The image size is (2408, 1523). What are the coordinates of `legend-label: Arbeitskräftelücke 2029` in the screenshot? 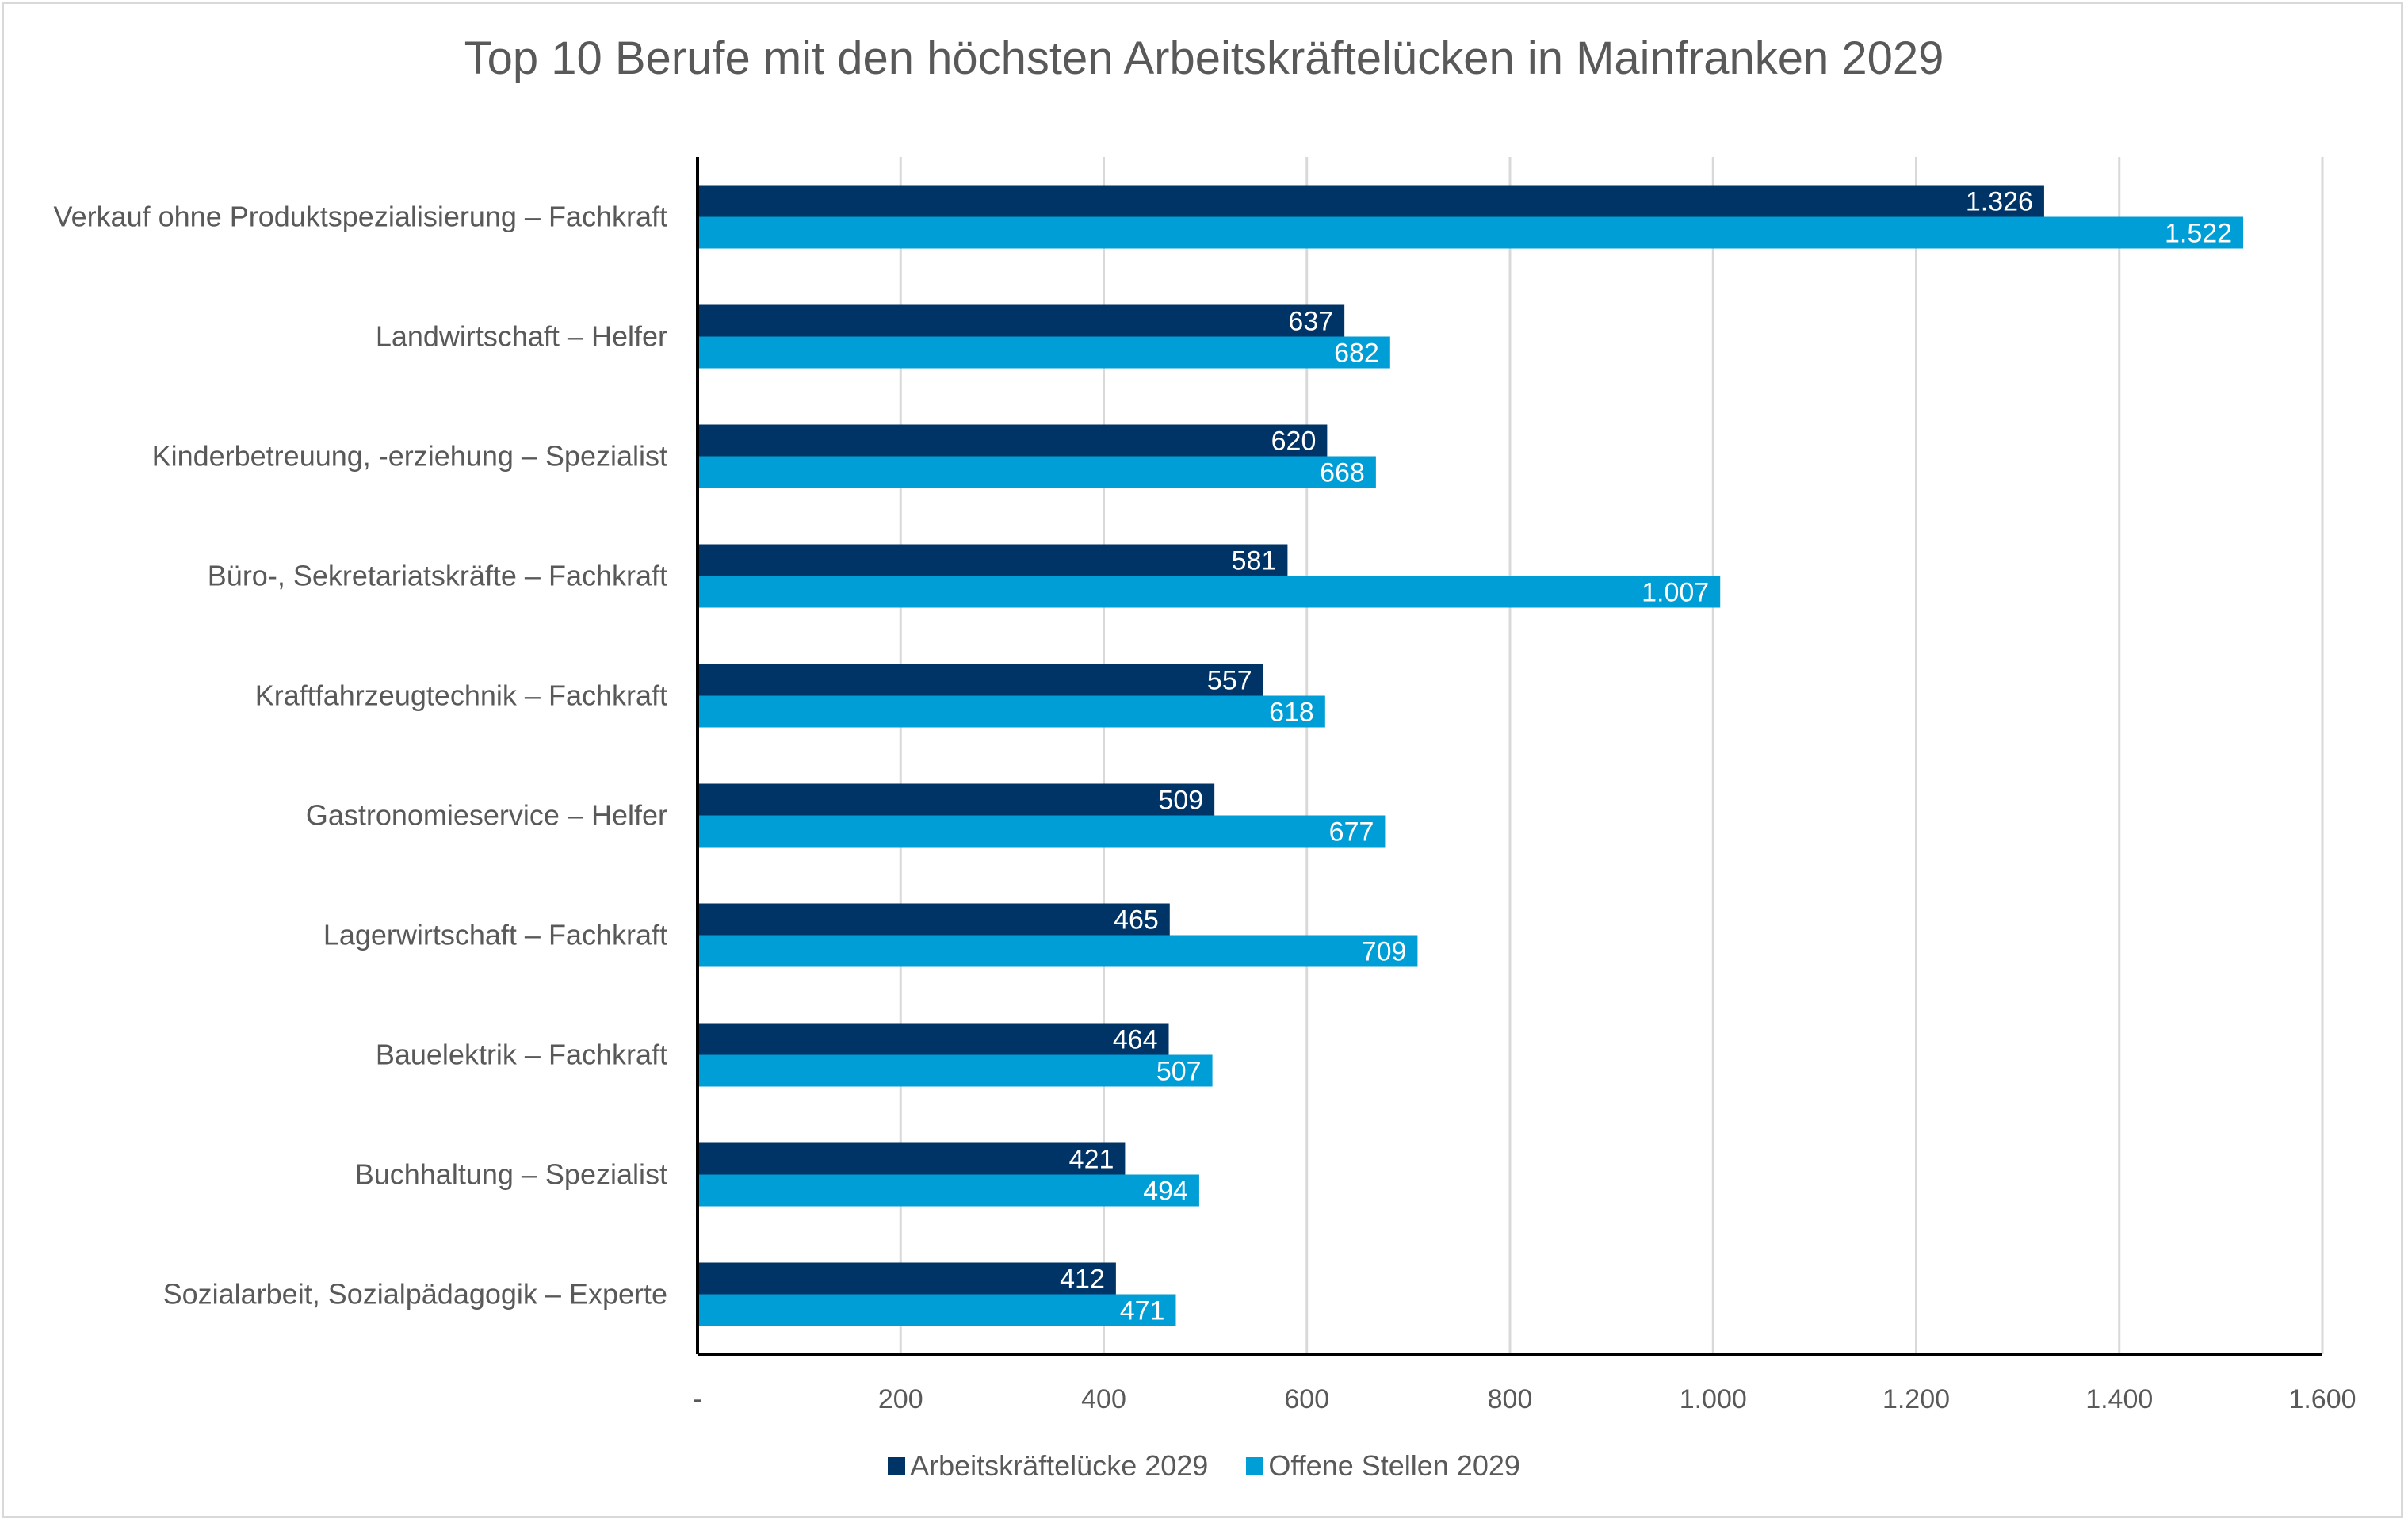 It's located at (1059, 1466).